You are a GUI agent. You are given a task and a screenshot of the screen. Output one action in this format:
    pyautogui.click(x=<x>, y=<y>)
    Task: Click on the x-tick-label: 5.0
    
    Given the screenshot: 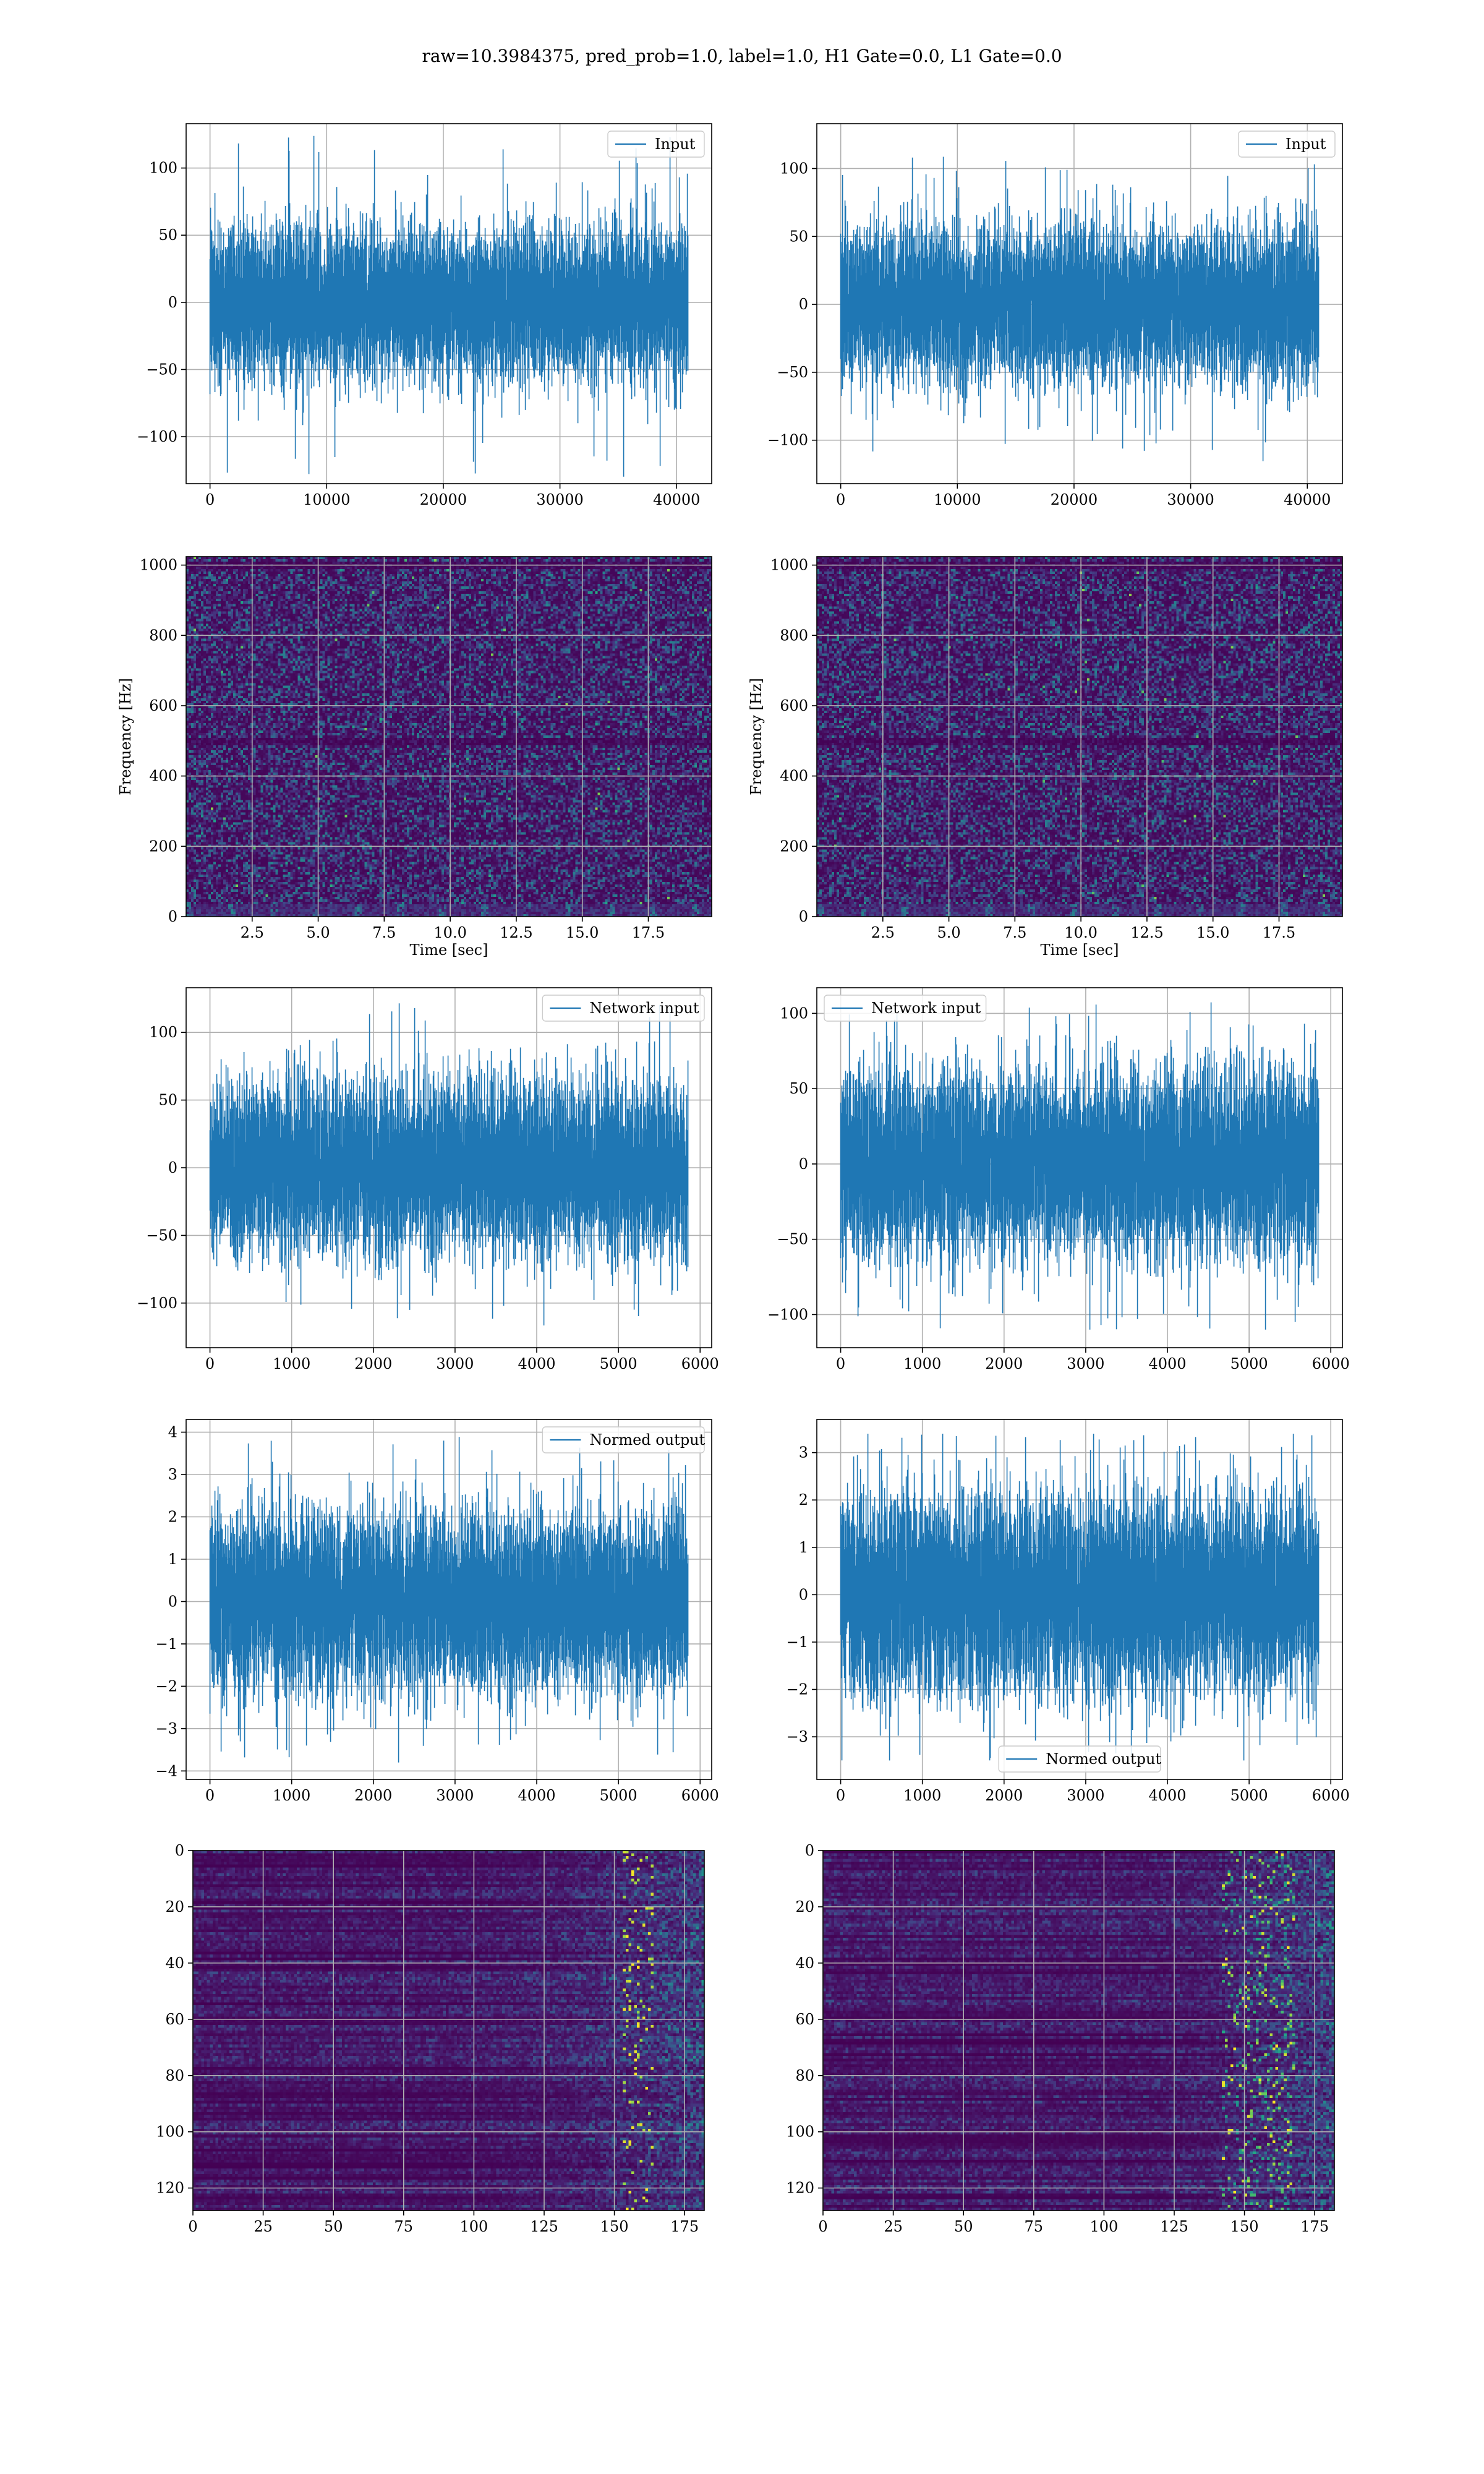 What is the action you would take?
    pyautogui.click(x=948, y=932)
    